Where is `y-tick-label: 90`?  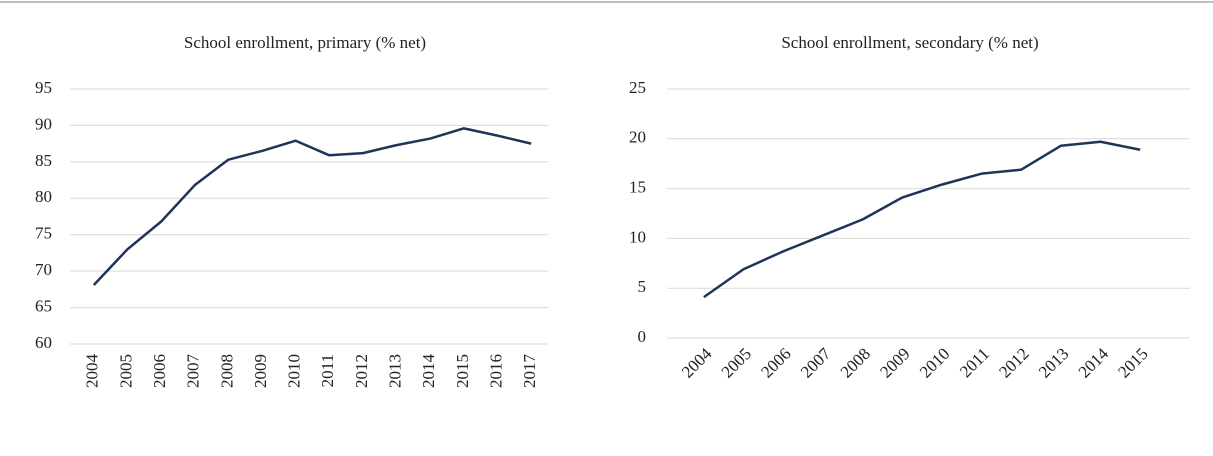
y-tick-label: 90 is located at coordinates (43, 123).